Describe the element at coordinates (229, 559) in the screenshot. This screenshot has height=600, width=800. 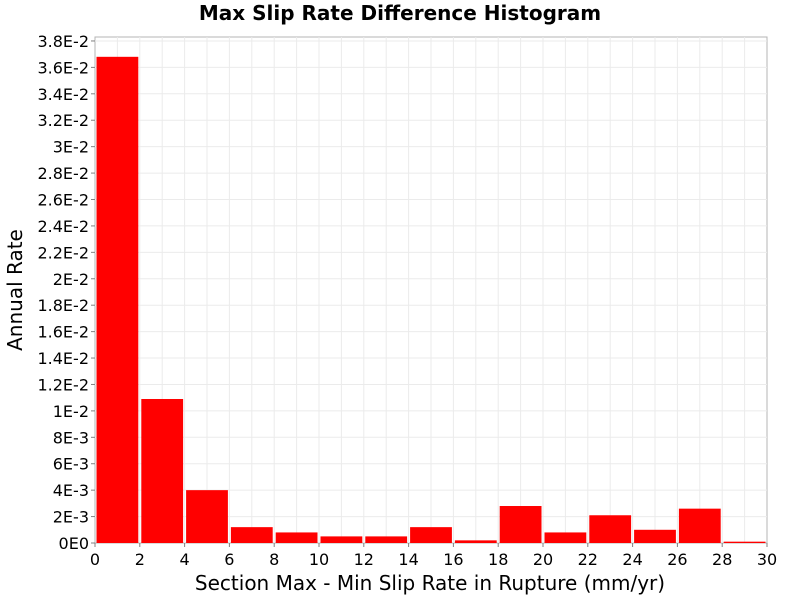
I see `x-tick-label: 6` at that location.